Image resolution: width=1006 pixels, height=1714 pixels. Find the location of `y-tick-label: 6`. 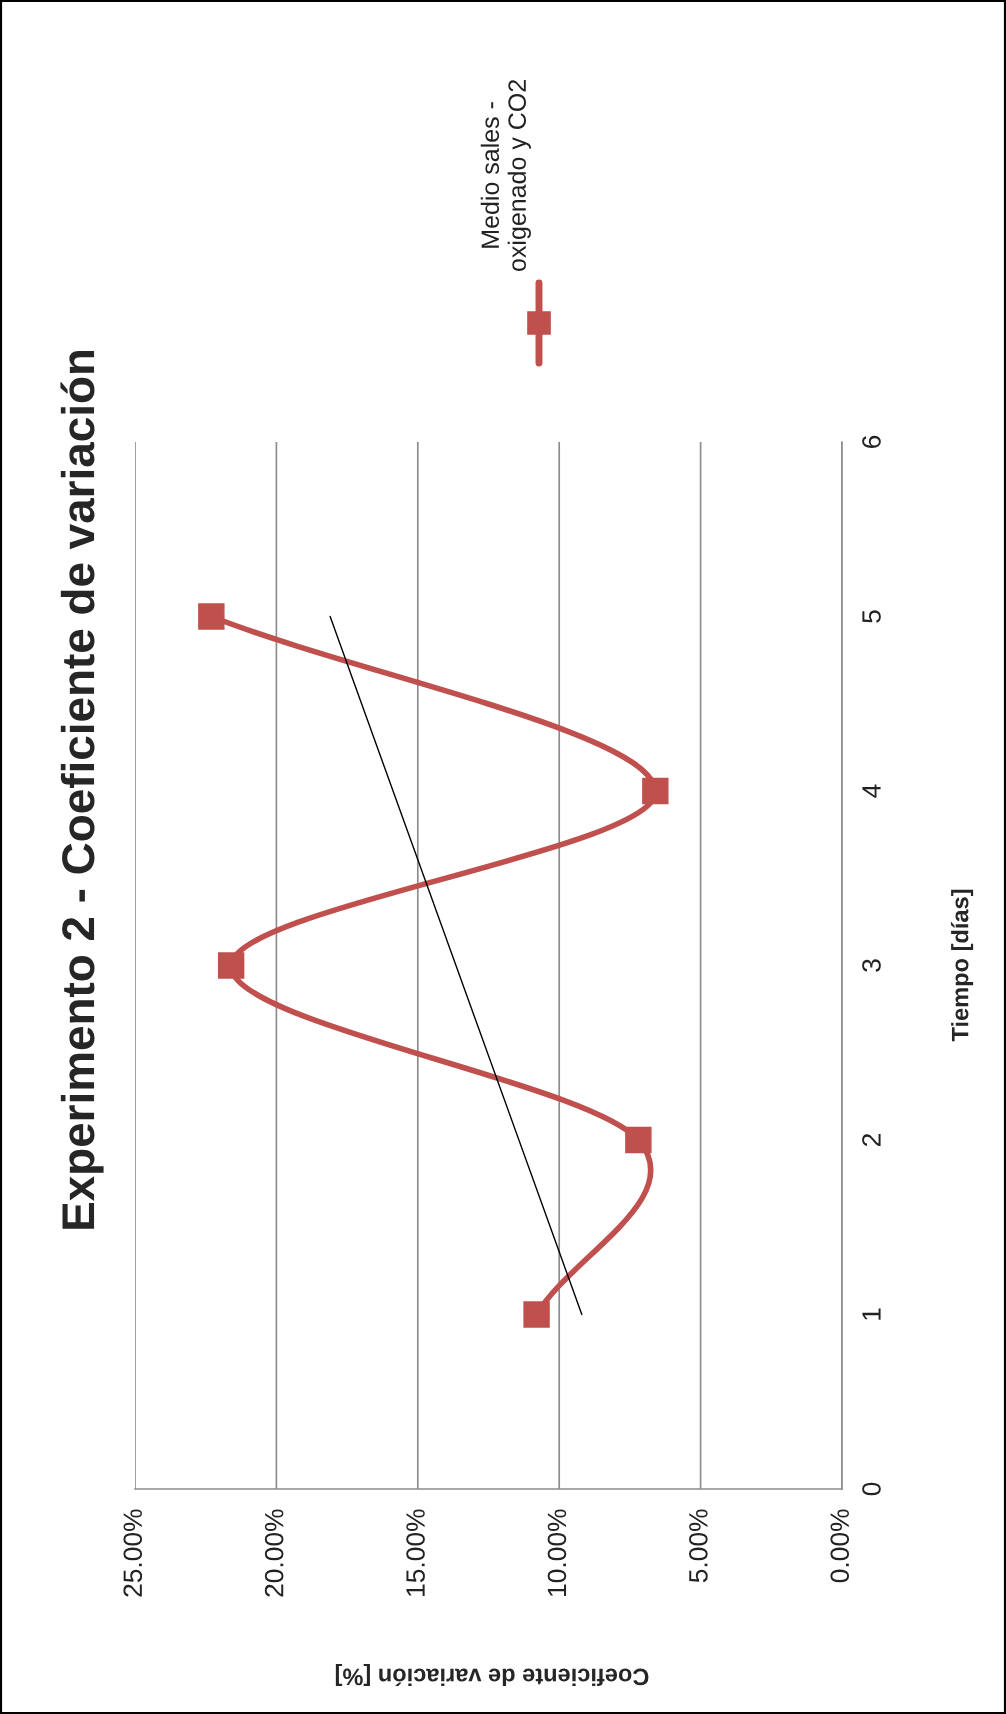

y-tick-label: 6 is located at coordinates (871, 441).